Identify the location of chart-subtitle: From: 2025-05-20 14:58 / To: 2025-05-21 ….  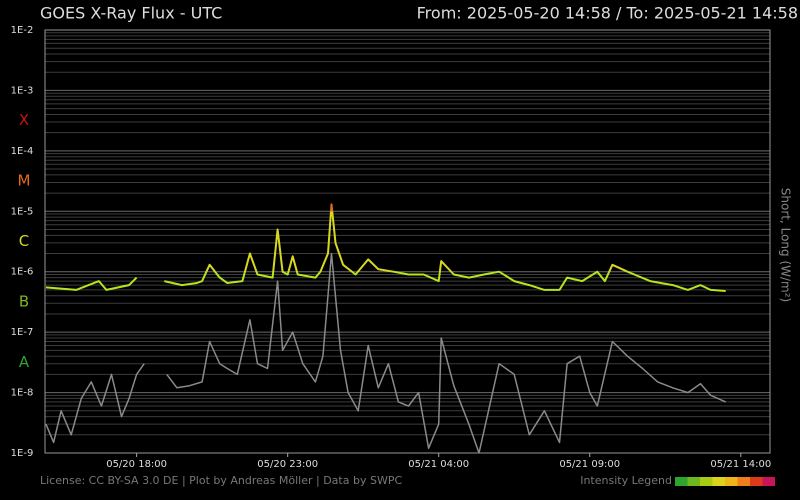
(607, 13).